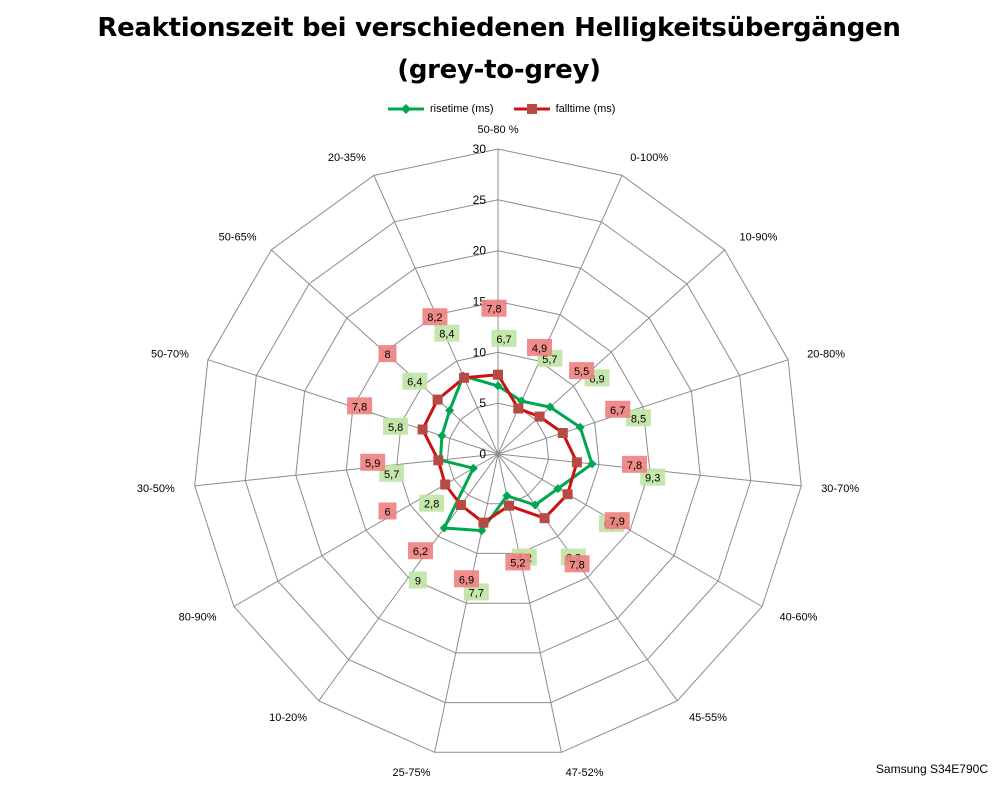 The image size is (998, 786). I want to click on data-label-fall: 5,5, so click(581, 372).